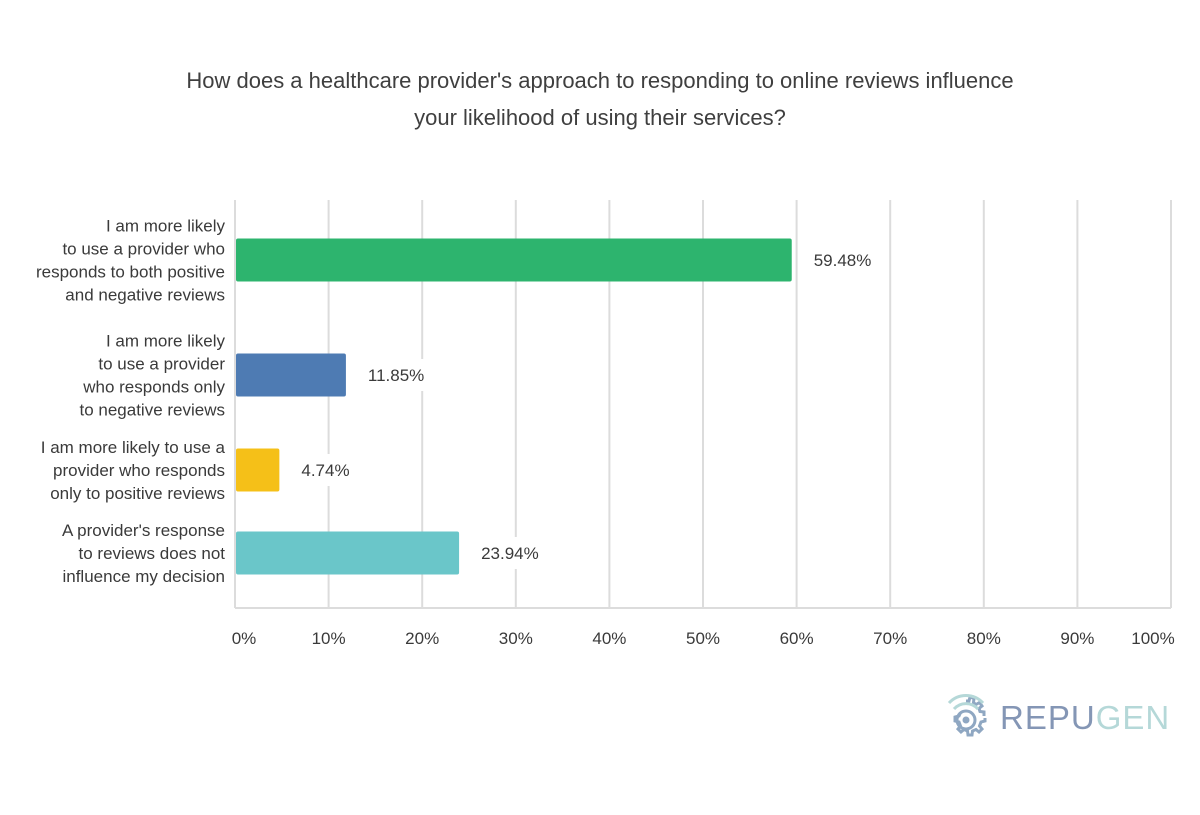 The height and width of the screenshot is (815, 1200). What do you see at coordinates (325, 470) in the screenshot?
I see `value-label: 4.74%` at bounding box center [325, 470].